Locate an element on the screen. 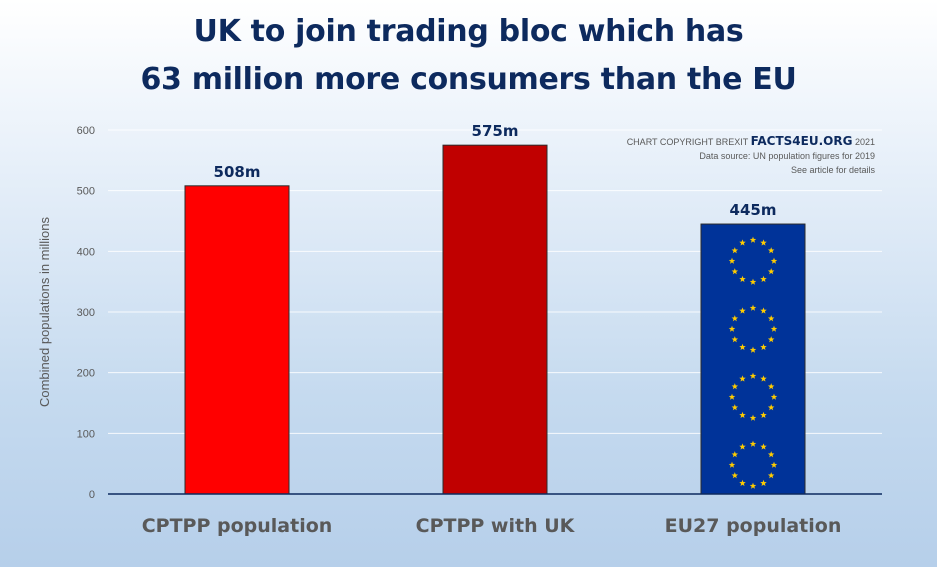 This screenshot has width=937, height=567. data-label: 575m is located at coordinates (495, 131).